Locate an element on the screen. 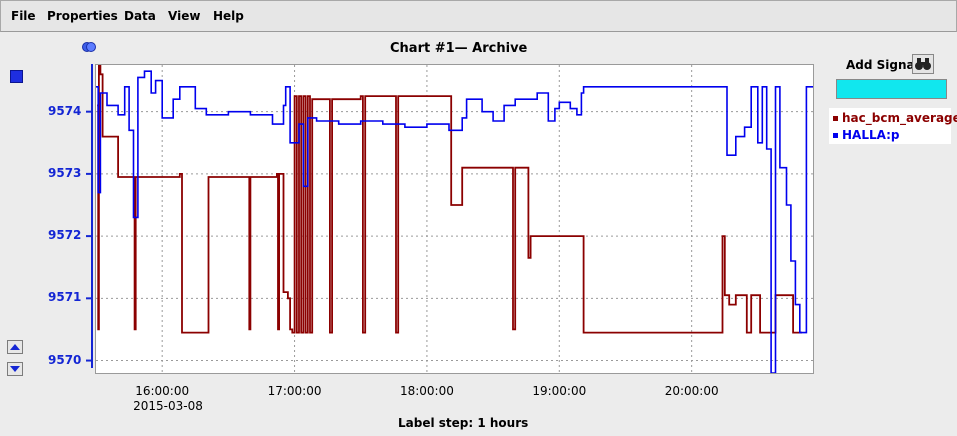 The width and height of the screenshot is (957, 436). x-date-label: 2015-03-08 is located at coordinates (168, 406).